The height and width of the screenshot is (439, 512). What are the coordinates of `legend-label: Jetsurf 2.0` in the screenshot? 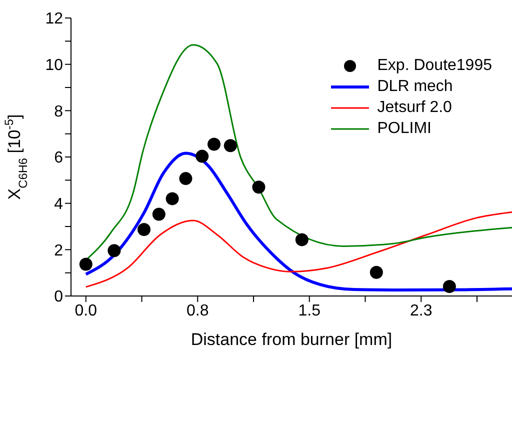 It's located at (414, 107).